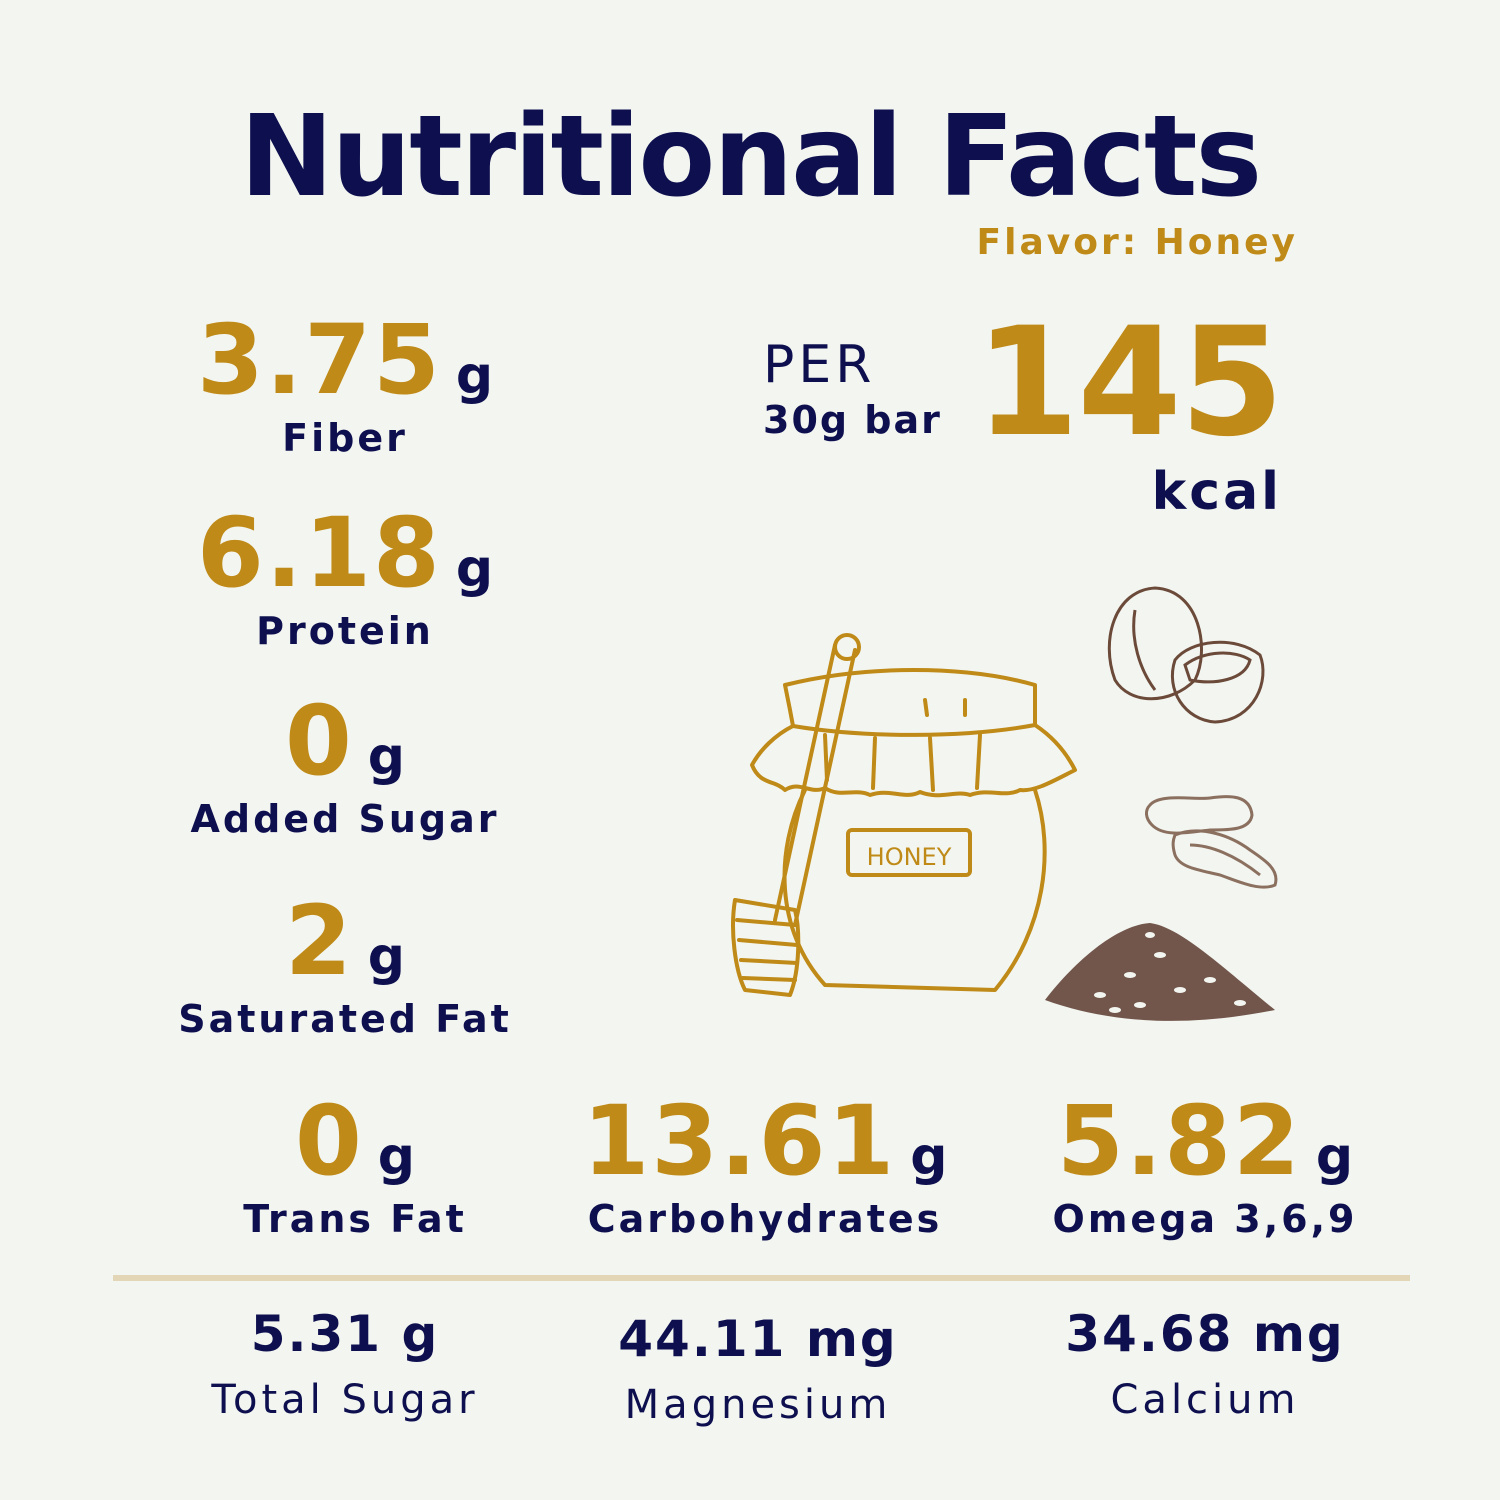 This screenshot has height=1500, width=1500. Describe the element at coordinates (1205, 1334) in the screenshot. I see `stat-value: 34.68 mg` at that location.